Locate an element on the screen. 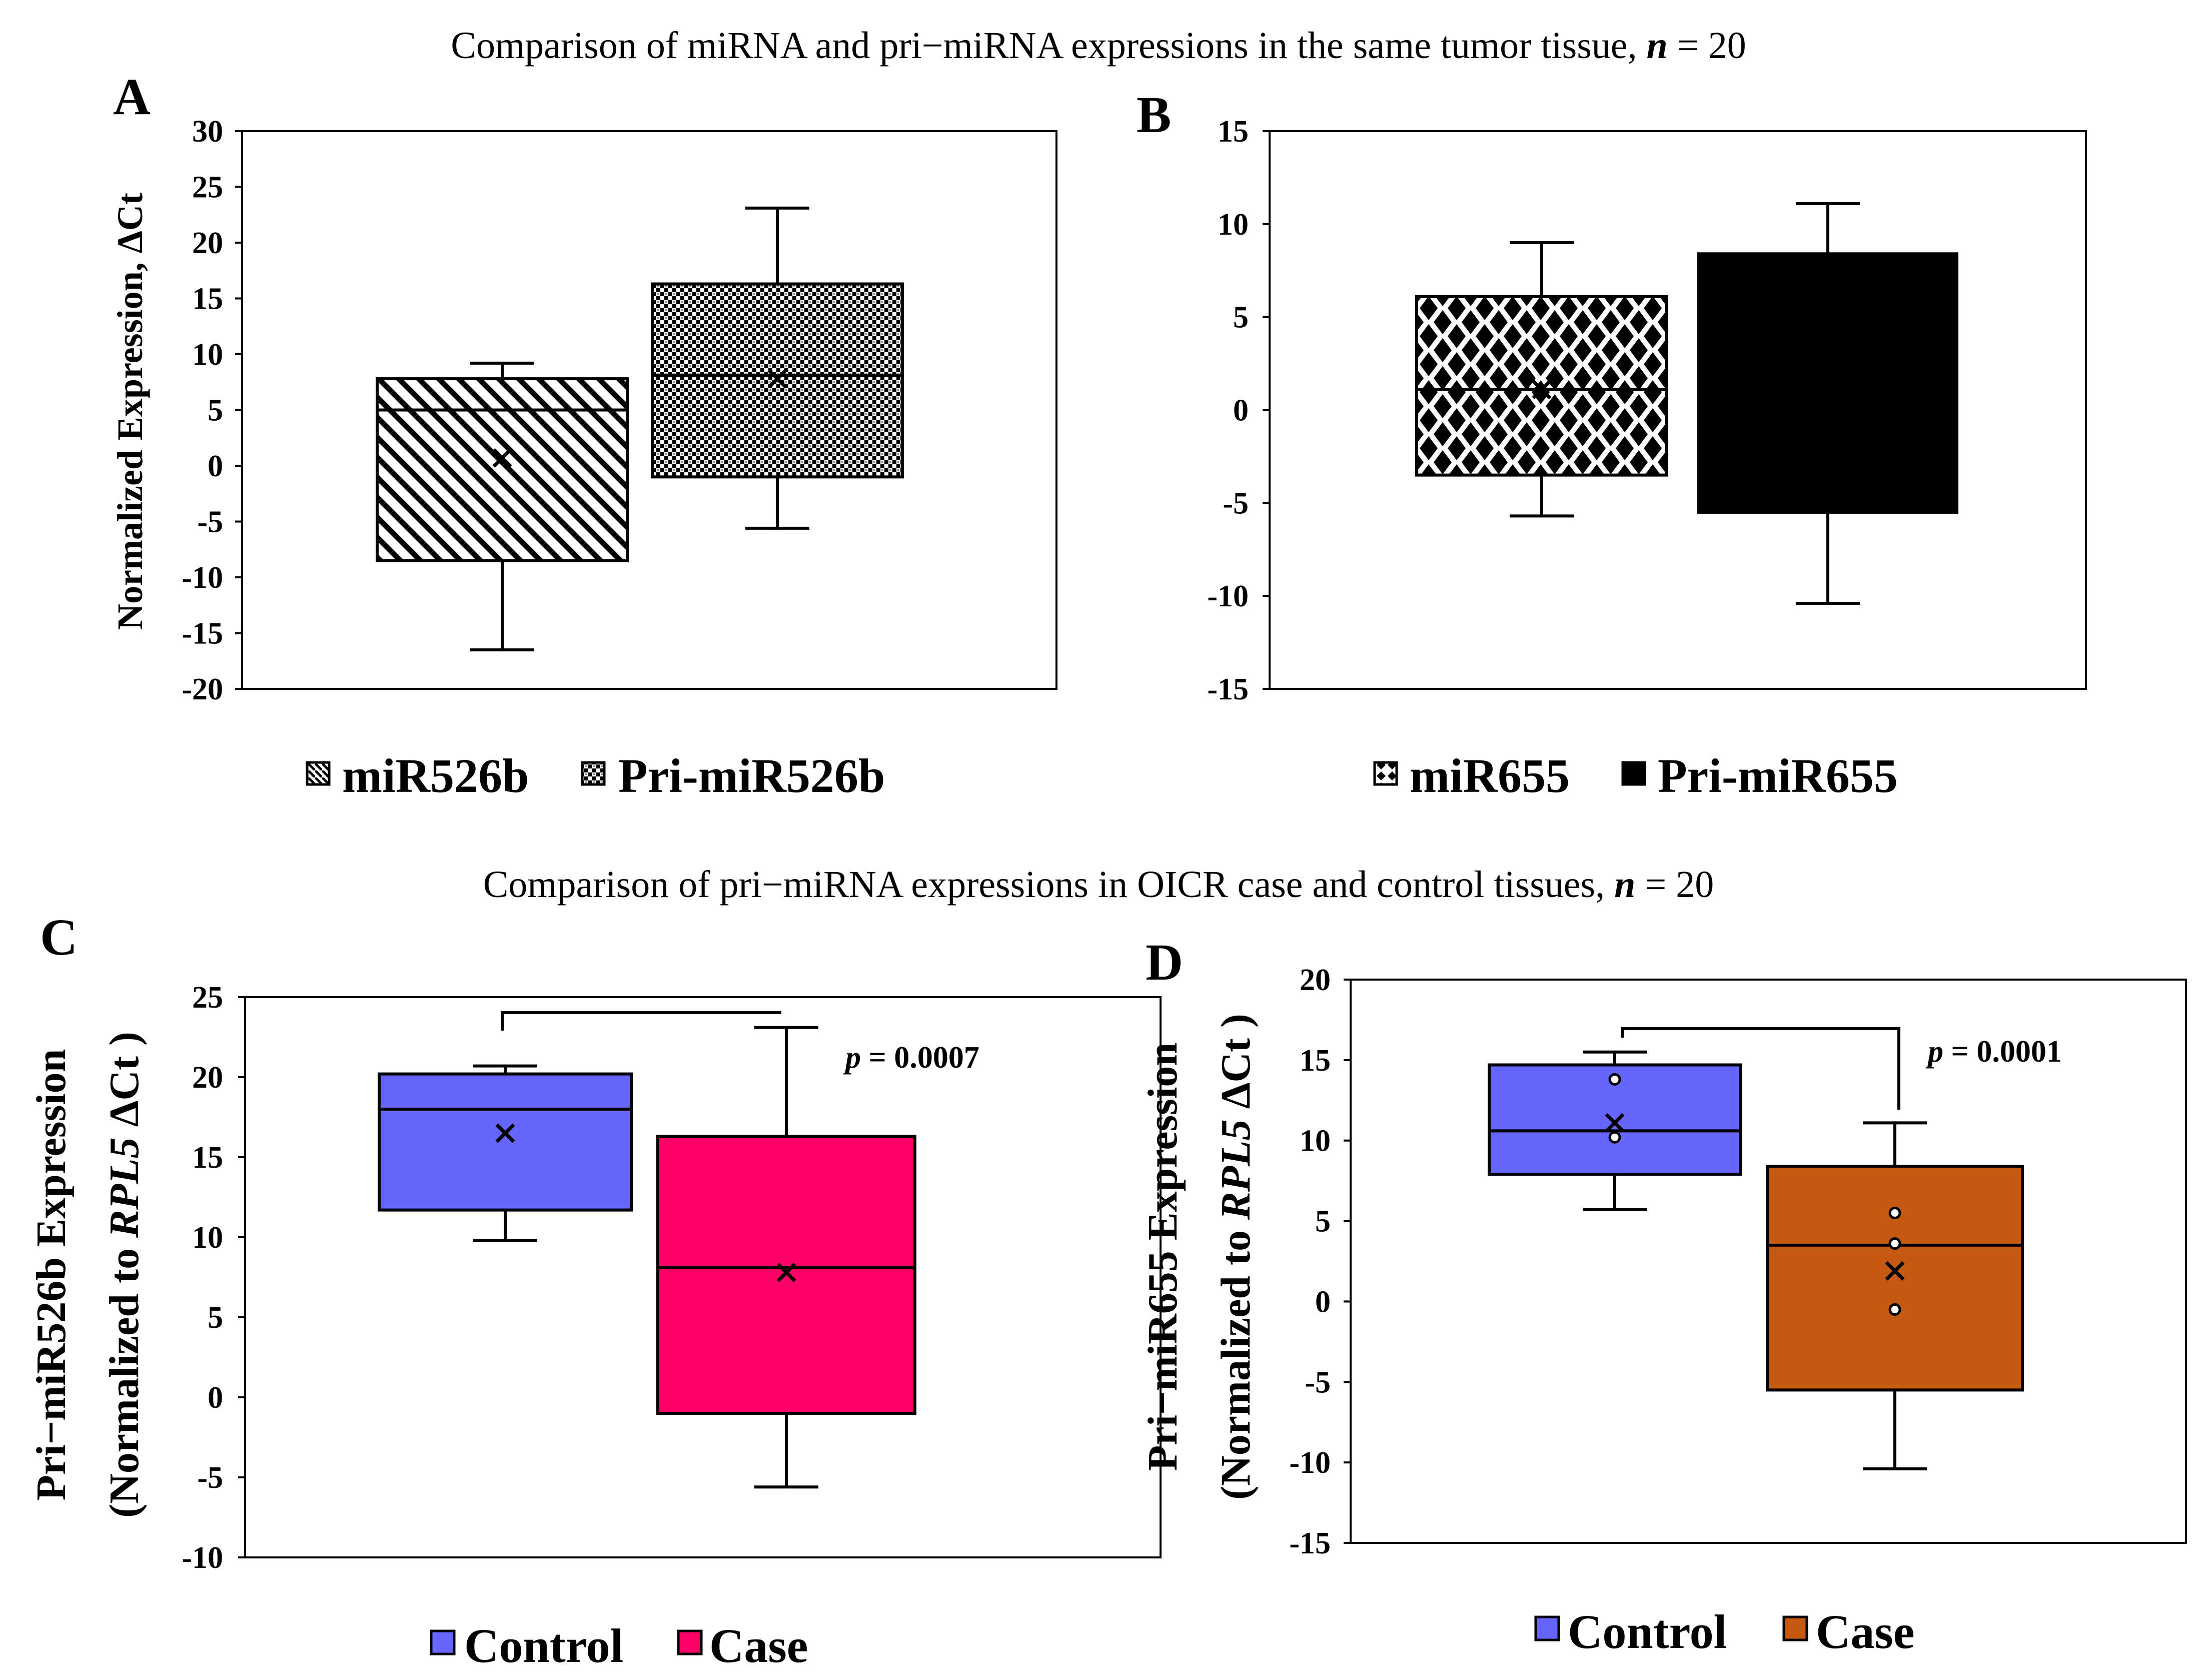  panel-d-y-ticks: 20 15 10 5 0 -5 -10 -15 is located at coordinates (1320, 1261).